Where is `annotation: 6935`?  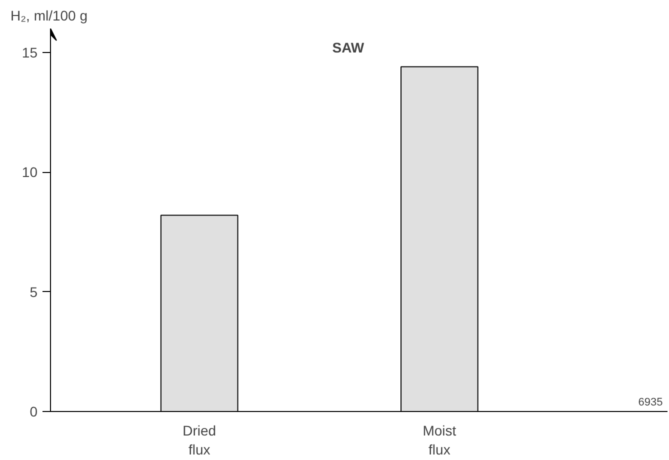
annotation: 6935 is located at coordinates (650, 402).